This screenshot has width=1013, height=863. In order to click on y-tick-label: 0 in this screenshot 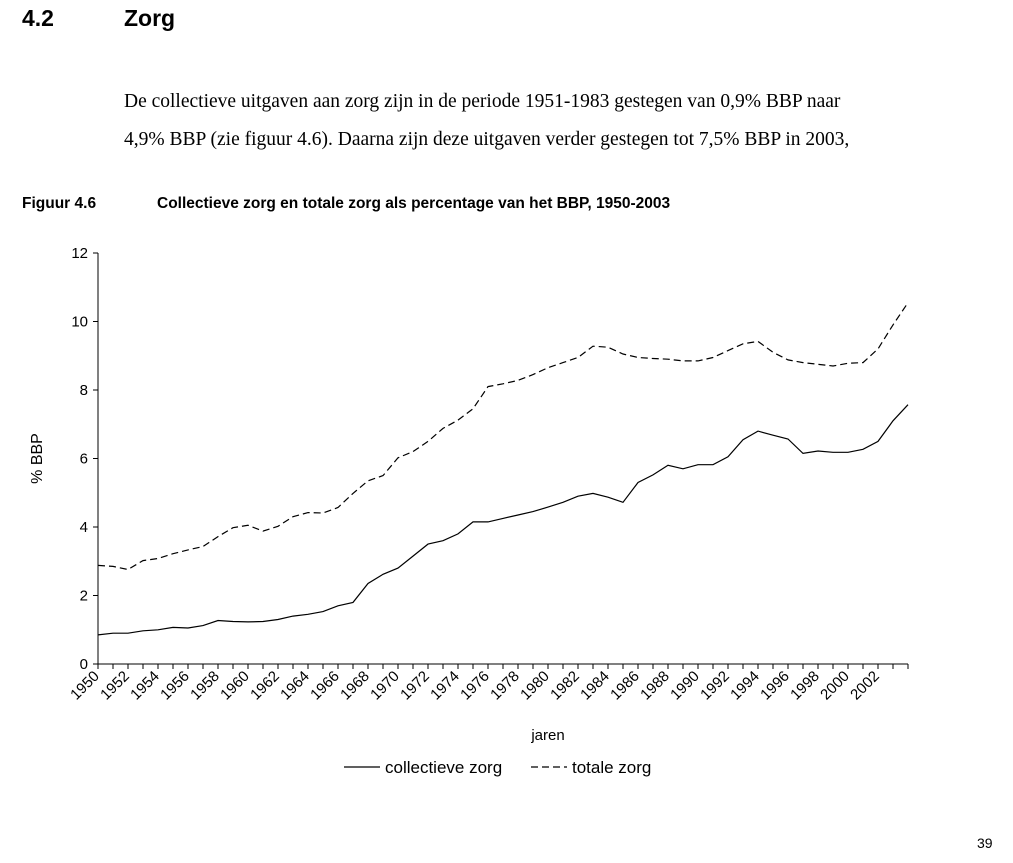, I will do `click(84, 664)`.